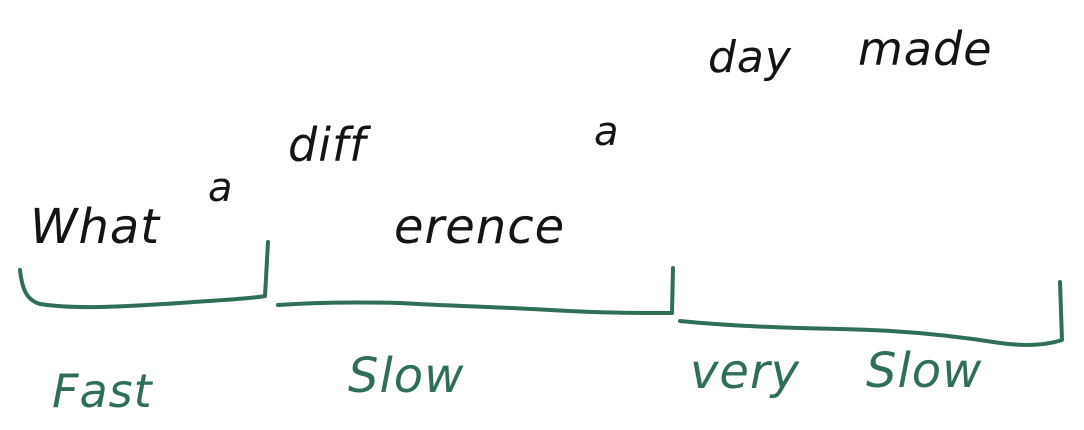 The width and height of the screenshot is (1084, 430). Describe the element at coordinates (480, 227) in the screenshot. I see `word-erence: erence` at that location.